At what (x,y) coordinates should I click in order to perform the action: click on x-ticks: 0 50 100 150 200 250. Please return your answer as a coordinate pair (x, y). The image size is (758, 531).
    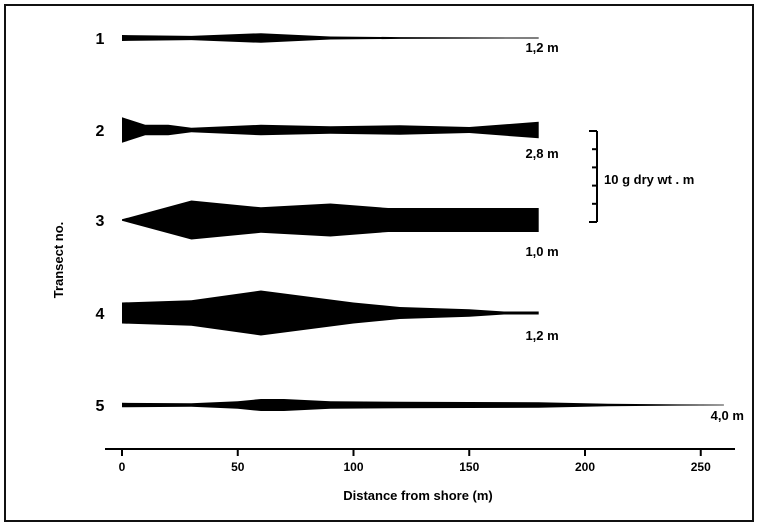
    Looking at the image, I should click on (415, 461).